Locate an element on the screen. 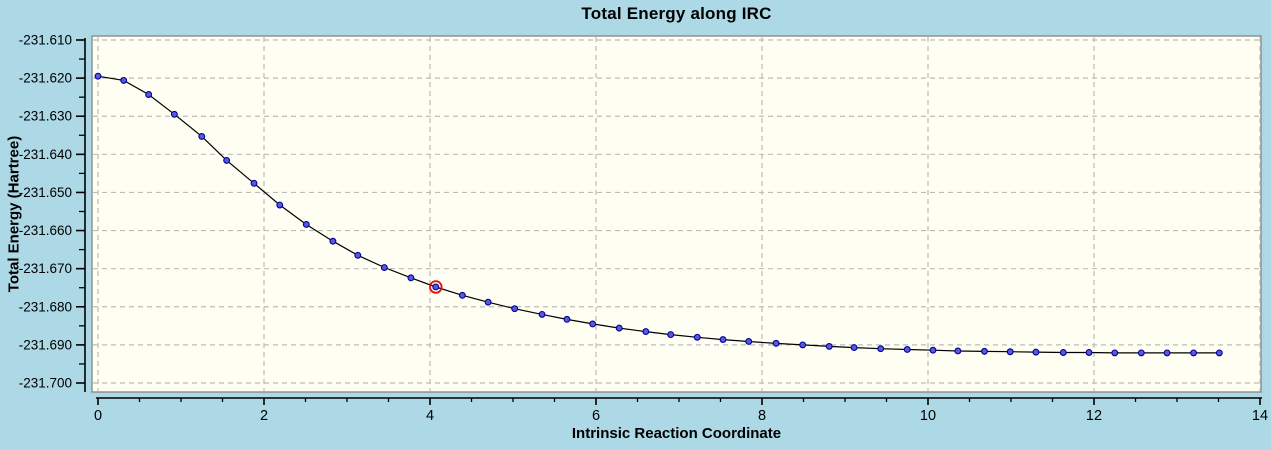 Image resolution: width=1271 pixels, height=450 pixels. x-tick-label: 4 is located at coordinates (430, 416).